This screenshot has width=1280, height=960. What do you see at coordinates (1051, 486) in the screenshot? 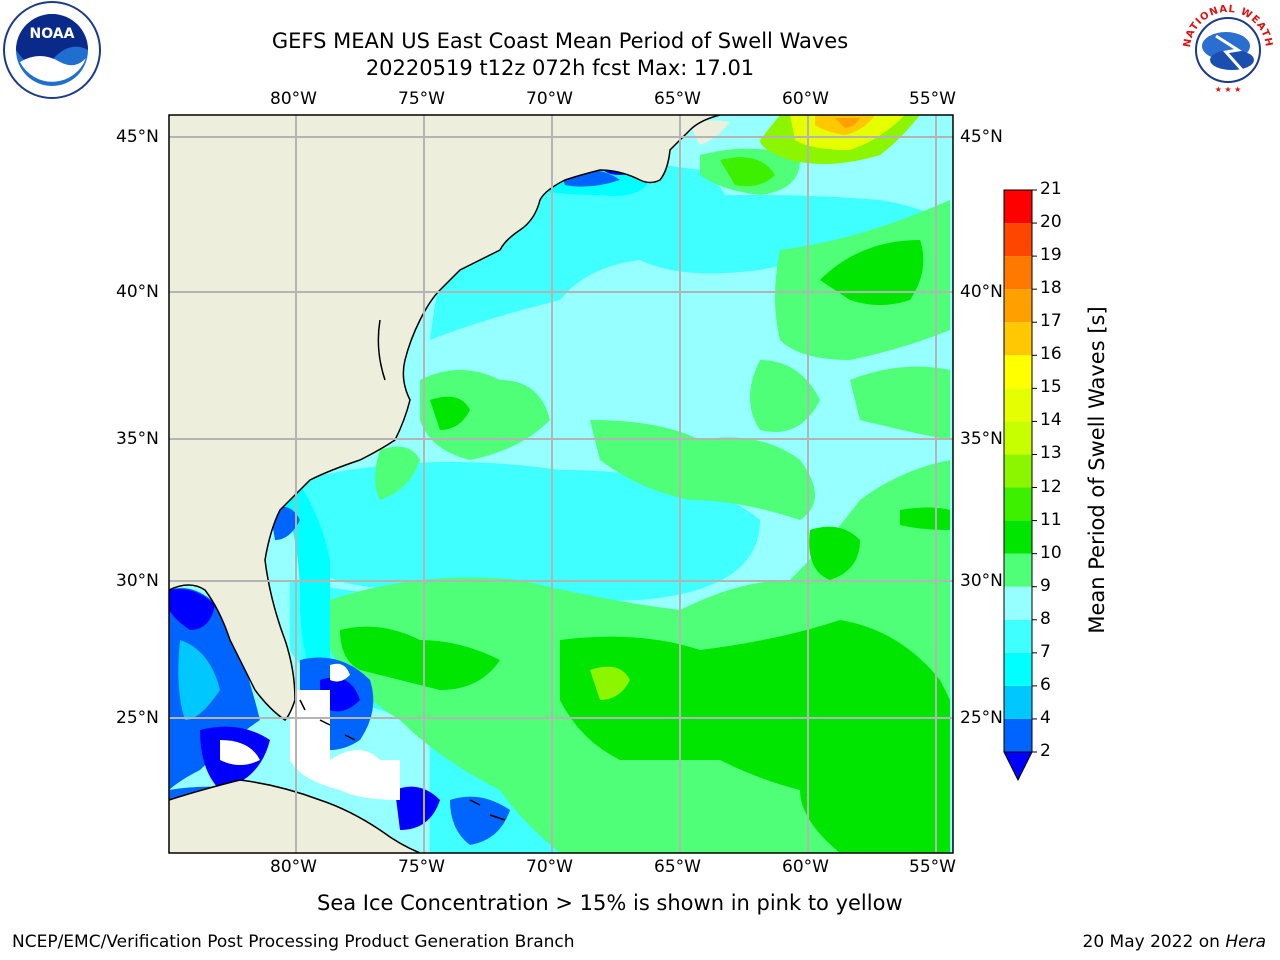
I see `colorbar-tick-label: 12` at bounding box center [1051, 486].